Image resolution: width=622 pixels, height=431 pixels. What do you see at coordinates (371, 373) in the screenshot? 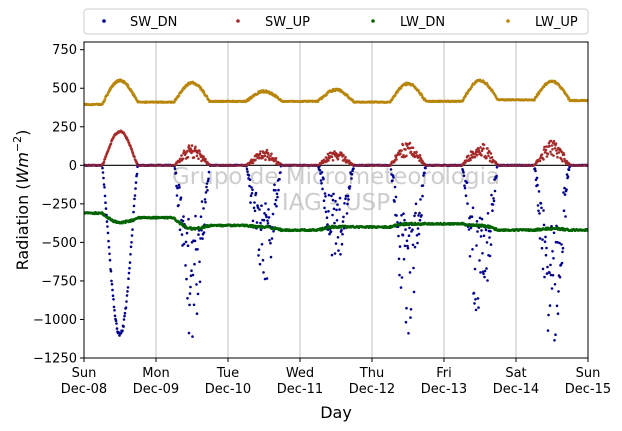
I see `x-tick-label-day: Thu` at bounding box center [371, 373].